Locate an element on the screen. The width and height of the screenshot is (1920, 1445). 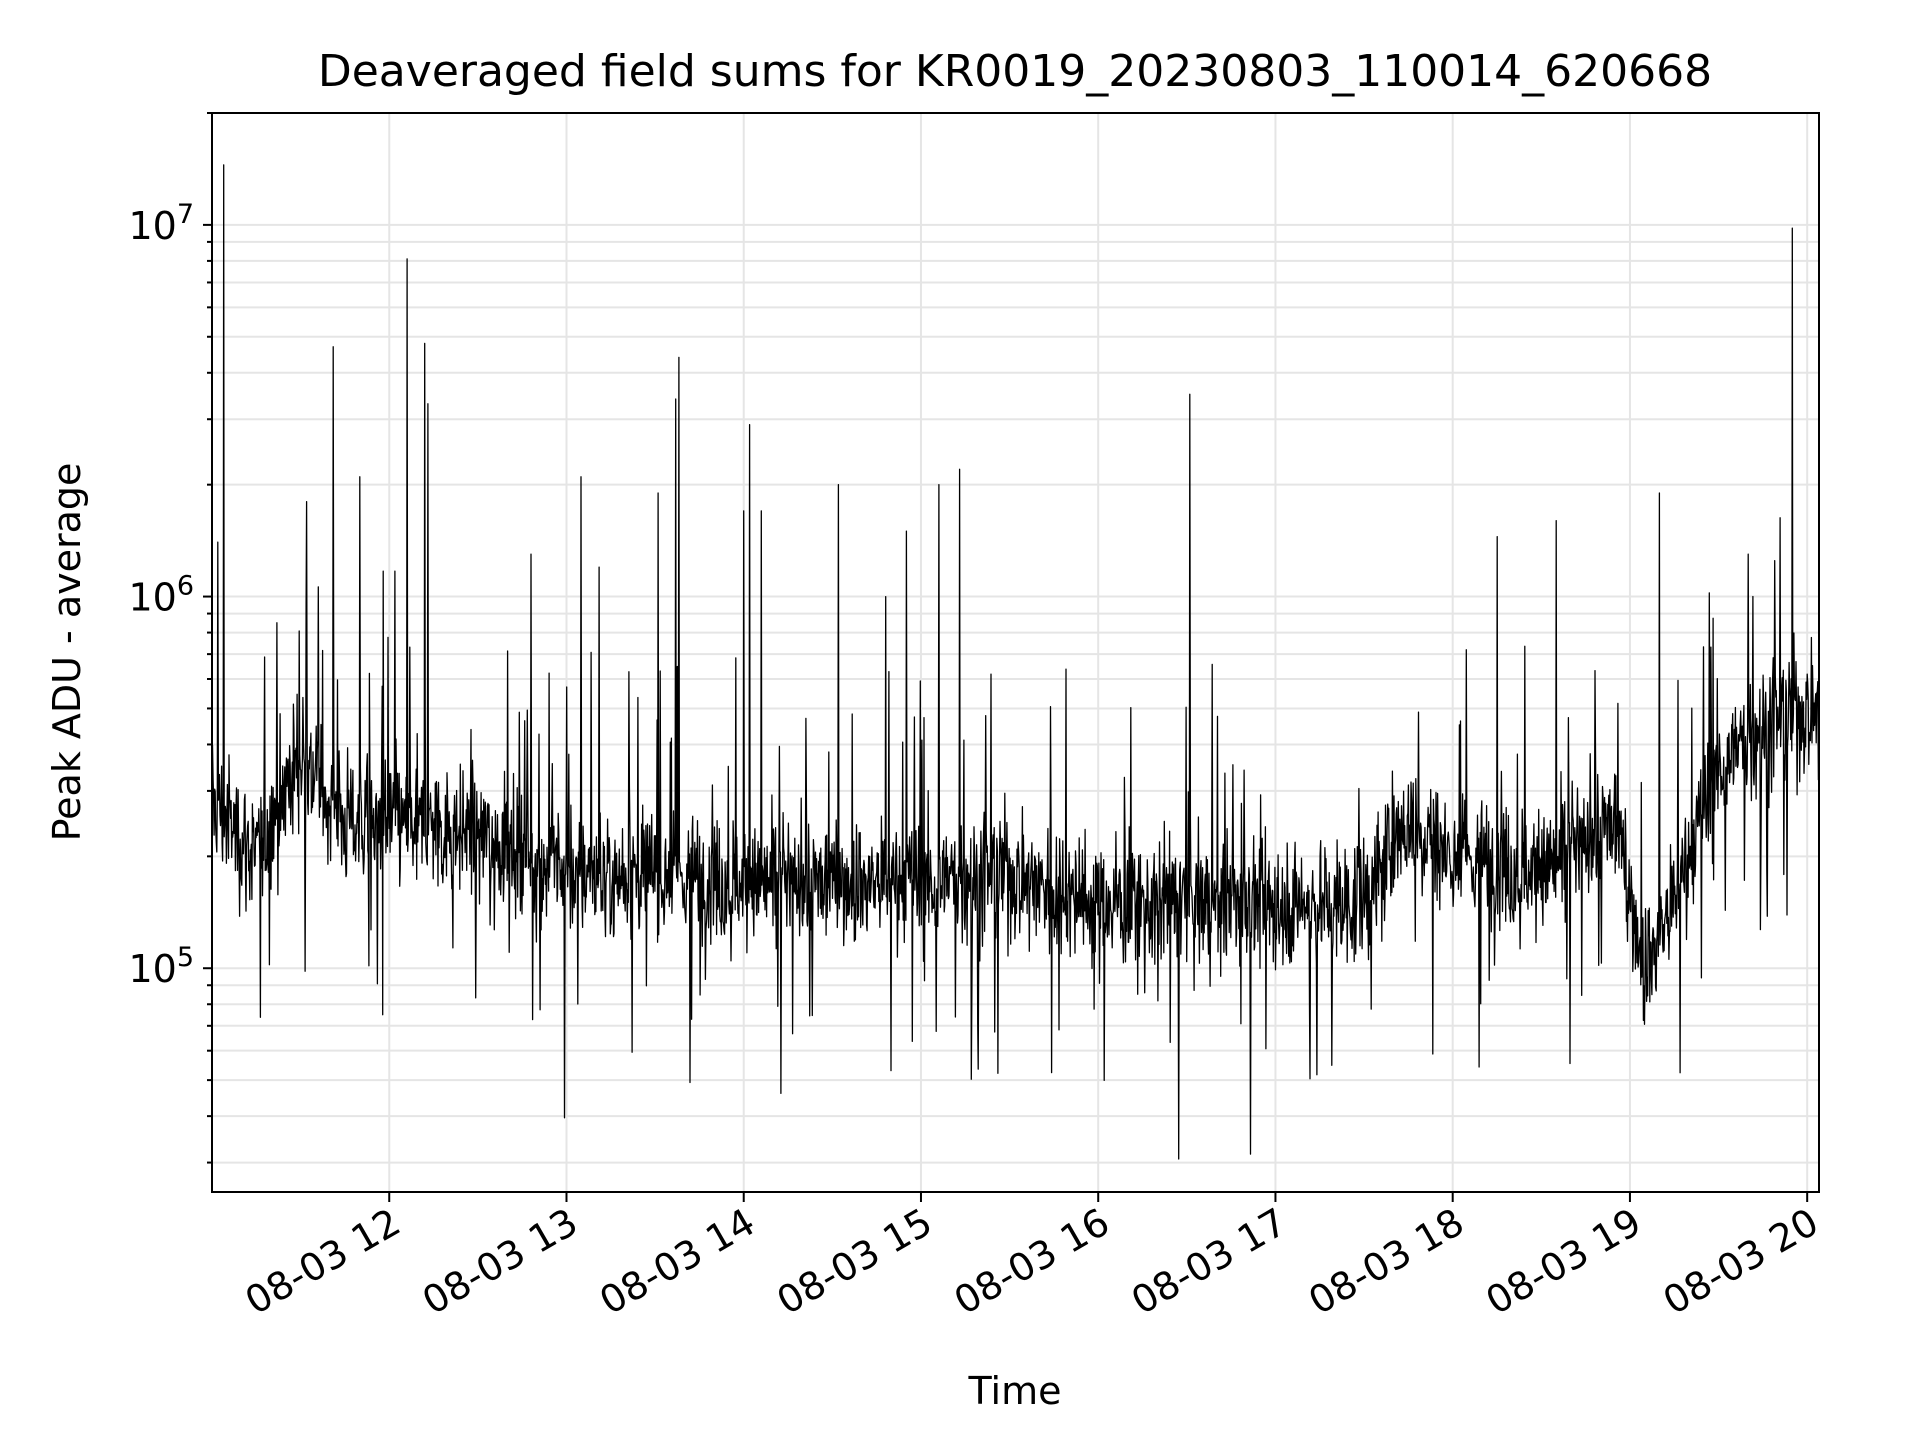
x-axis-label: Time is located at coordinates (1015, 1391).